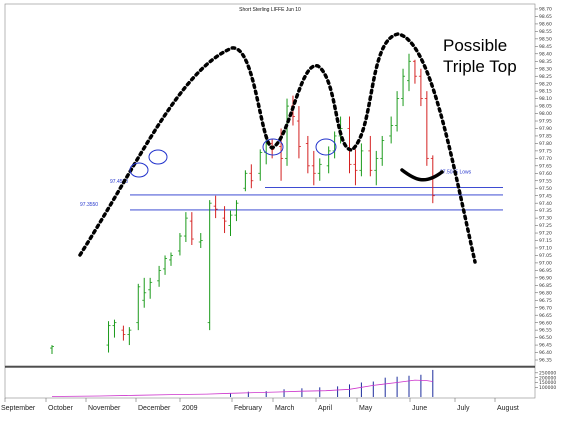  Describe the element at coordinates (325, 408) in the screenshot. I see `x-tick-label: April` at that location.